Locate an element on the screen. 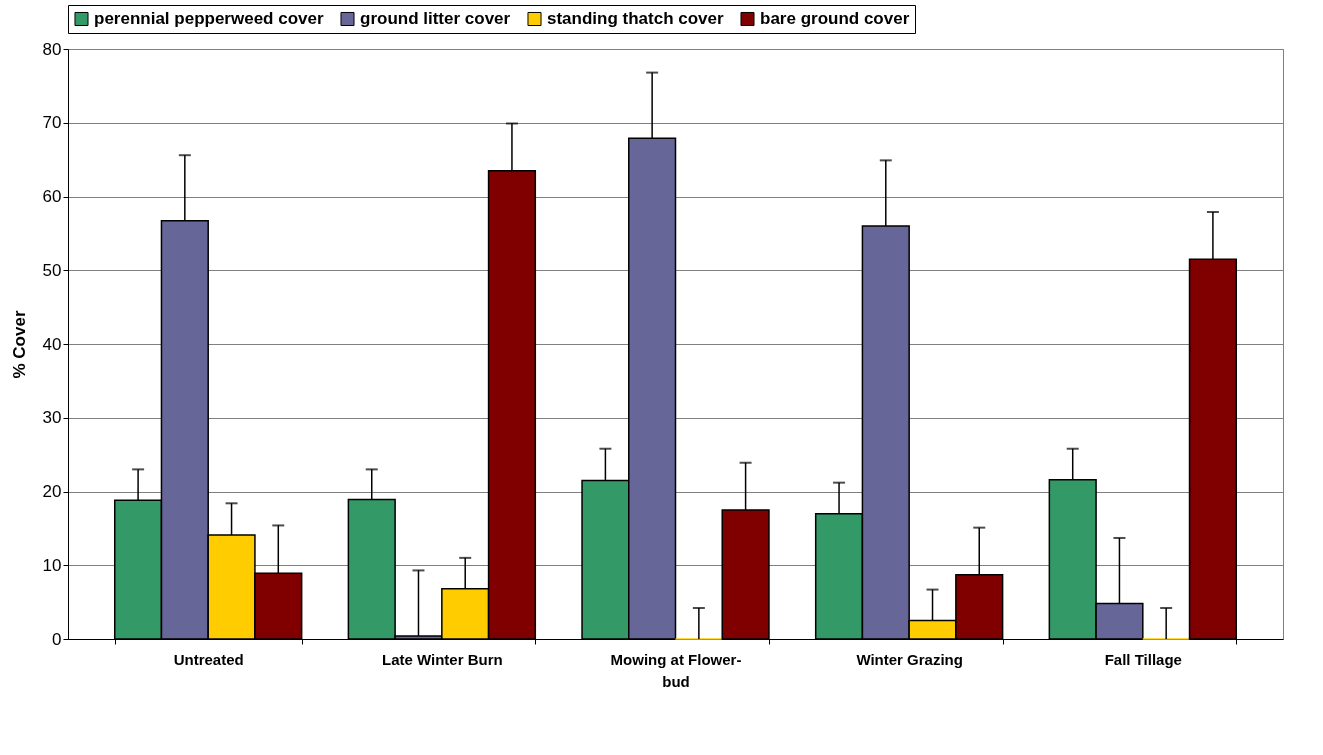 The image size is (1323, 755). y-tick-label: 20 is located at coordinates (52, 491).